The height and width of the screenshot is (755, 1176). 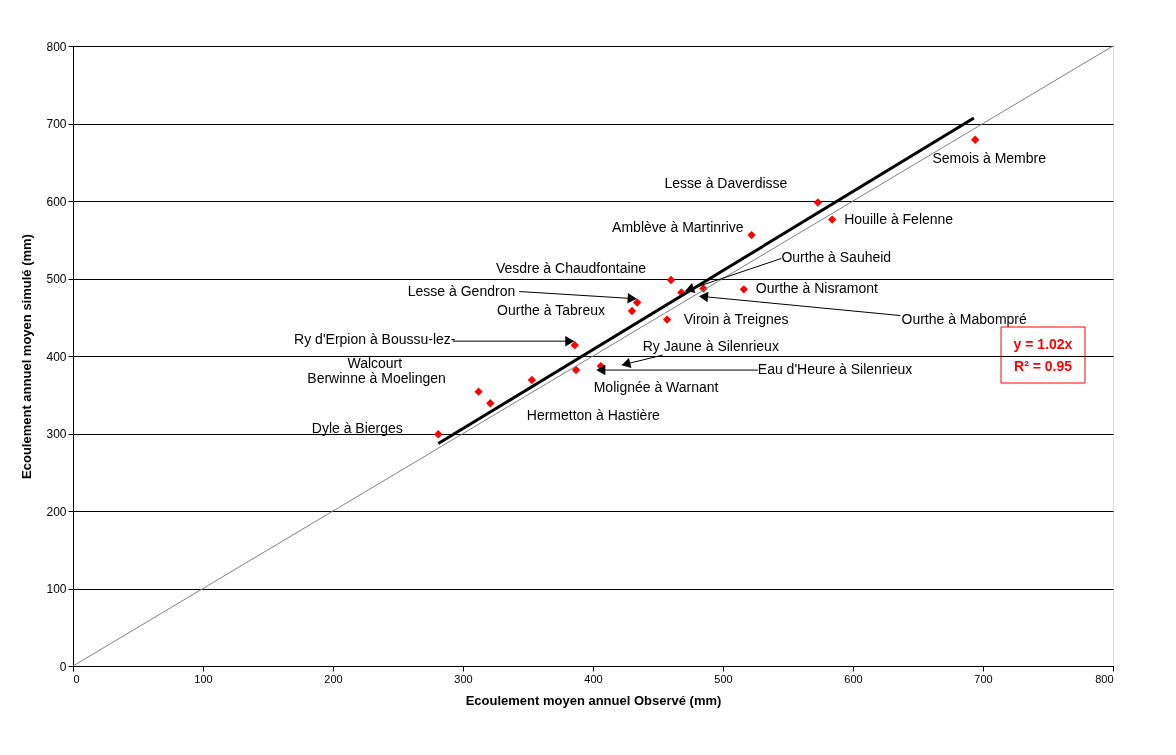 What do you see at coordinates (56, 589) in the screenshot?
I see `y-tick-label: 100` at bounding box center [56, 589].